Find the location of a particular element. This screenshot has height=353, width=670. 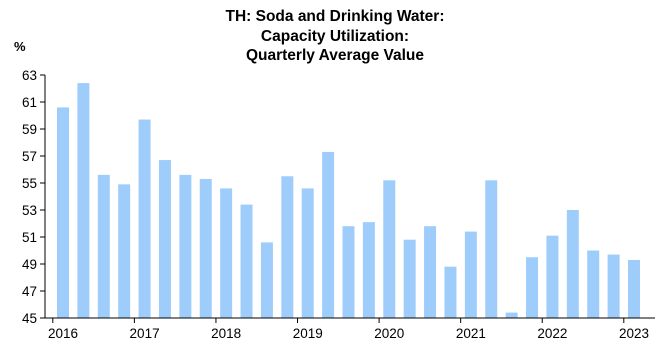

bar-2021-q2 is located at coordinates (491, 249).